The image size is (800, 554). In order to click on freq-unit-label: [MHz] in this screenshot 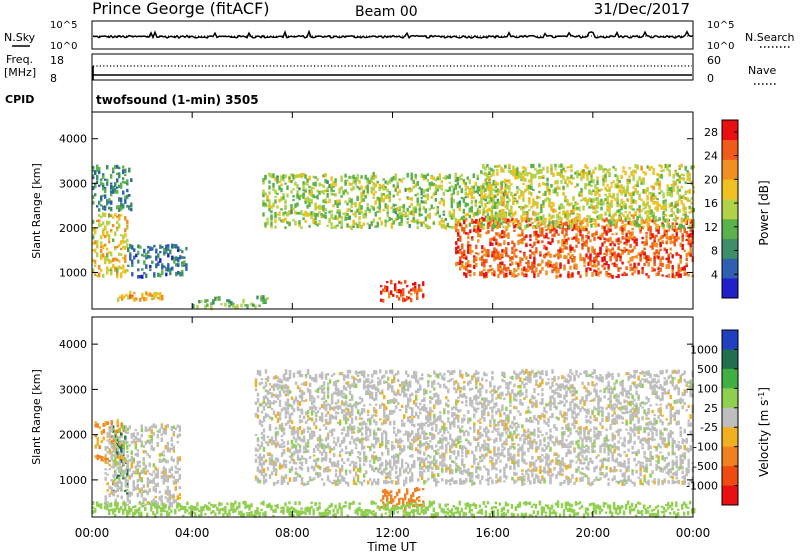, I will do `click(20, 72)`.